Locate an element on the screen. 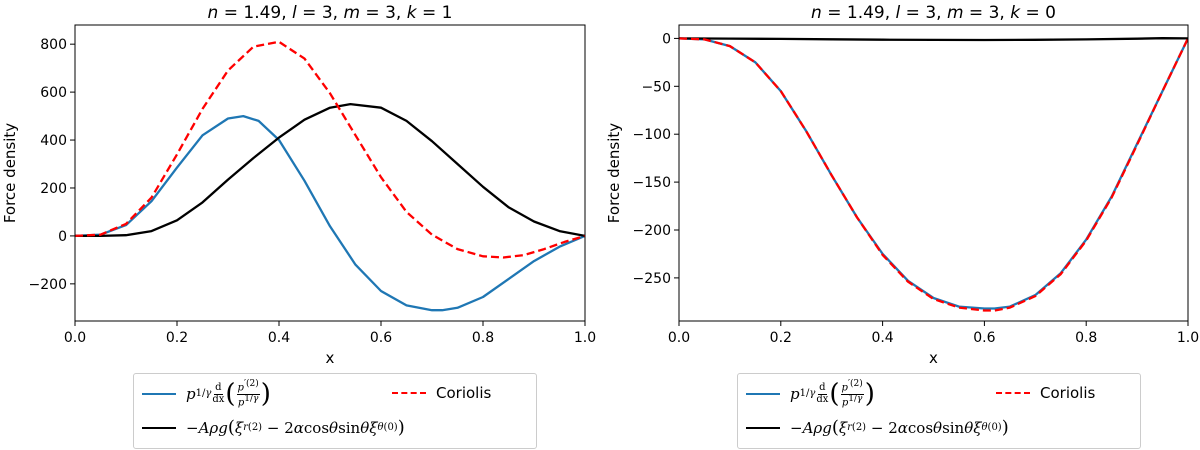 The width and height of the screenshot is (1200, 450). chart-title: n = 1.49, l = 3, m = 3, k = 1 is located at coordinates (330, 13).